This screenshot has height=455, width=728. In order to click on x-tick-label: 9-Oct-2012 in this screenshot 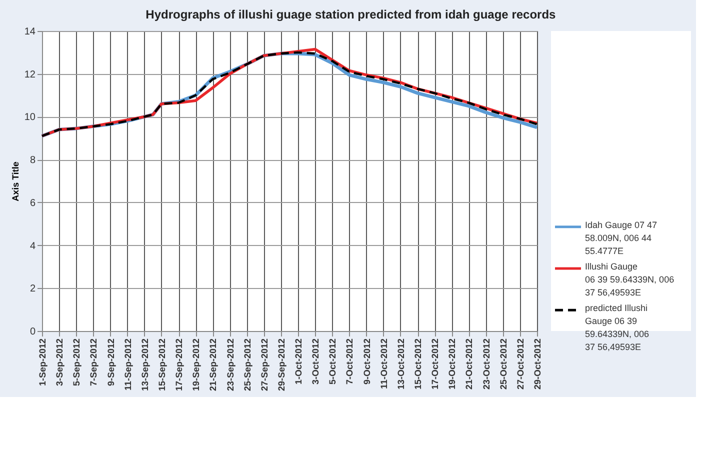, I will do `click(367, 361)`.